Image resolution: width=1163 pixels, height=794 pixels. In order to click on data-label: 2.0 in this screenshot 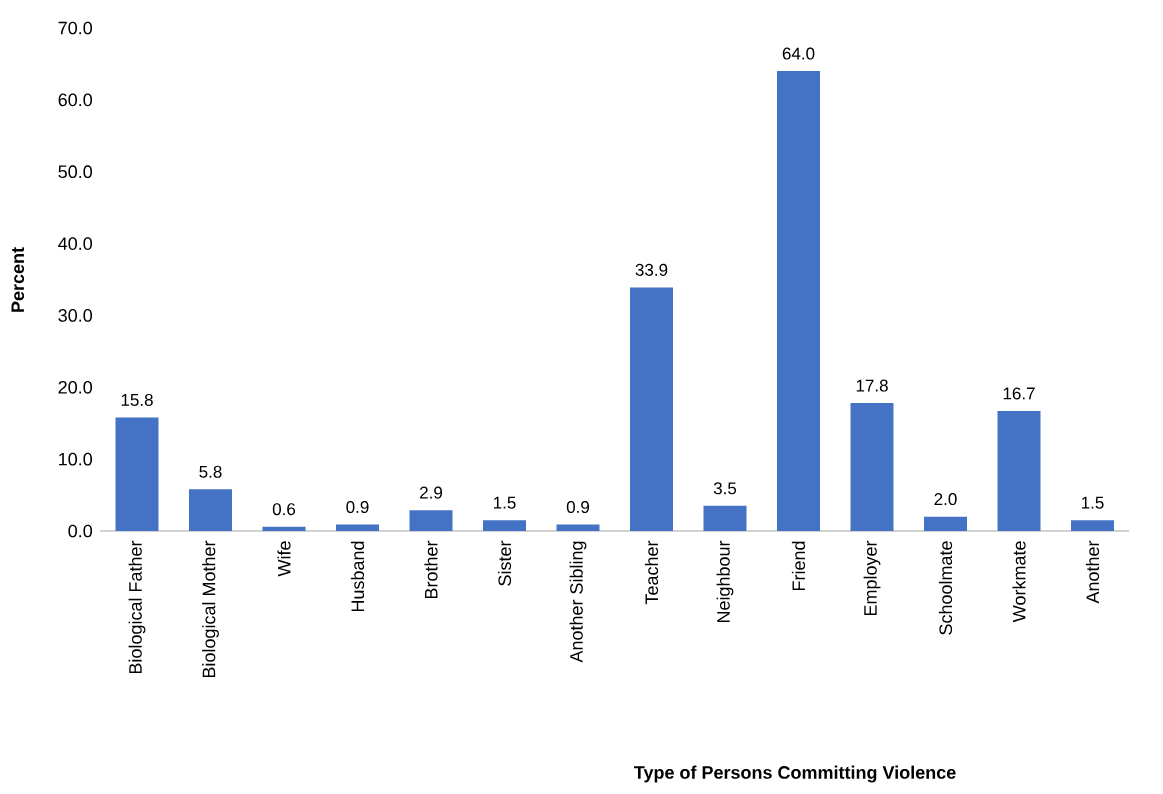, I will do `click(945, 499)`.